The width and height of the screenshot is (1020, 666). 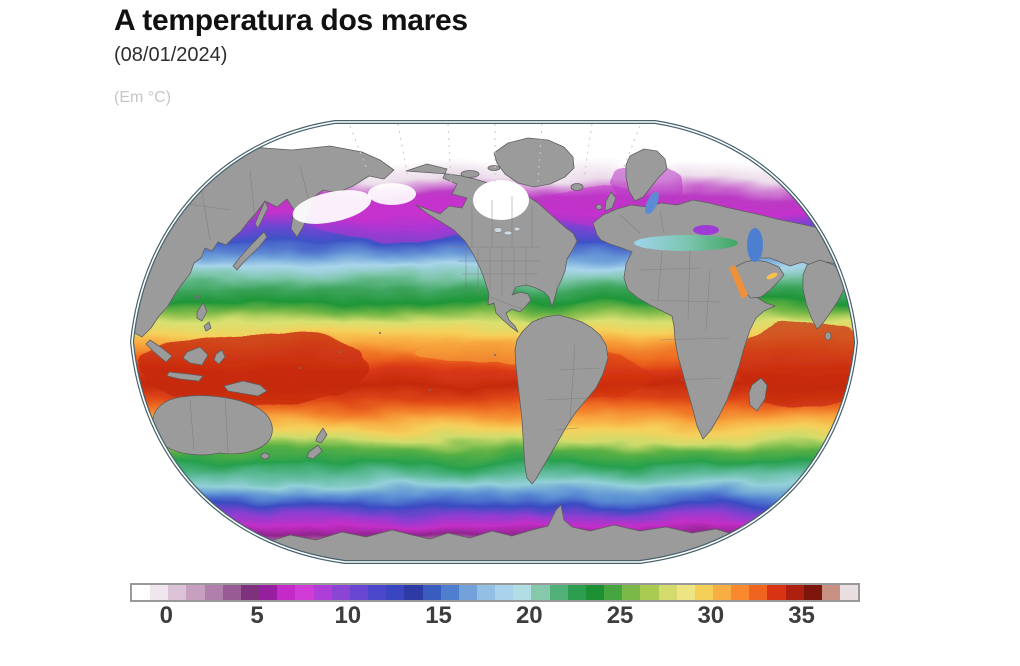 What do you see at coordinates (620, 615) in the screenshot?
I see `colorbar-tick-label: 25` at bounding box center [620, 615].